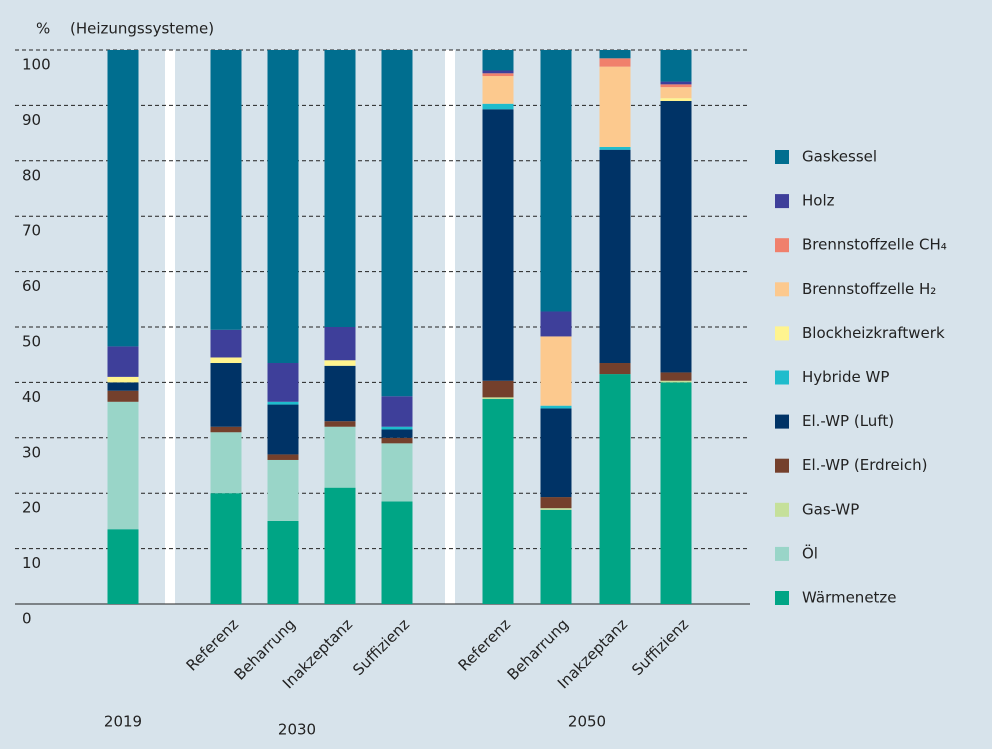  I want to click on y-tick-label: 90, so click(31, 120).